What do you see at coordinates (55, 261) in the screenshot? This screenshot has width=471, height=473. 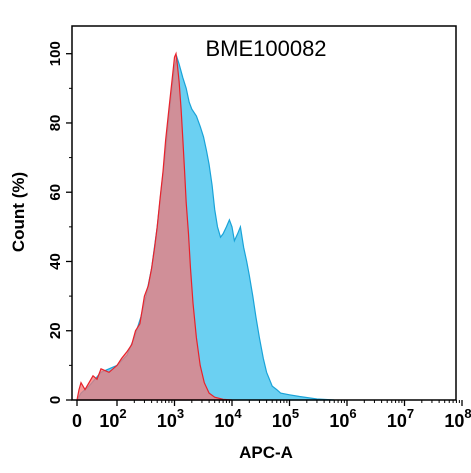 I see `y-tick-label-2: 40` at bounding box center [55, 261].